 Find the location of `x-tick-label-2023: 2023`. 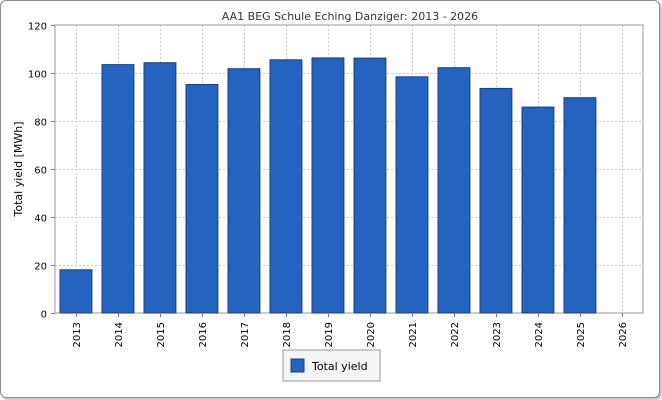

x-tick-label-2023: 2023 is located at coordinates (497, 334).